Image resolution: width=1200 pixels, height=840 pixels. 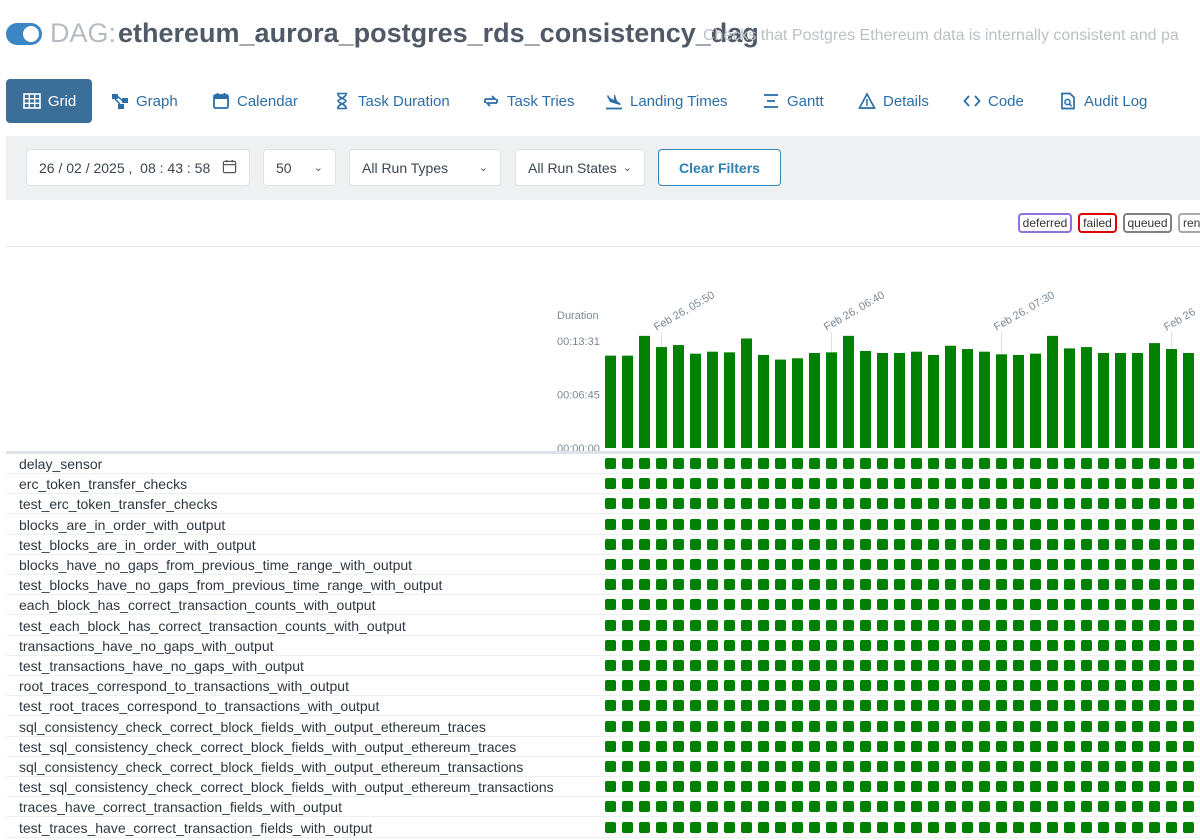 What do you see at coordinates (580, 167) in the screenshot?
I see `run-states-select: All Run States ⌄` at bounding box center [580, 167].